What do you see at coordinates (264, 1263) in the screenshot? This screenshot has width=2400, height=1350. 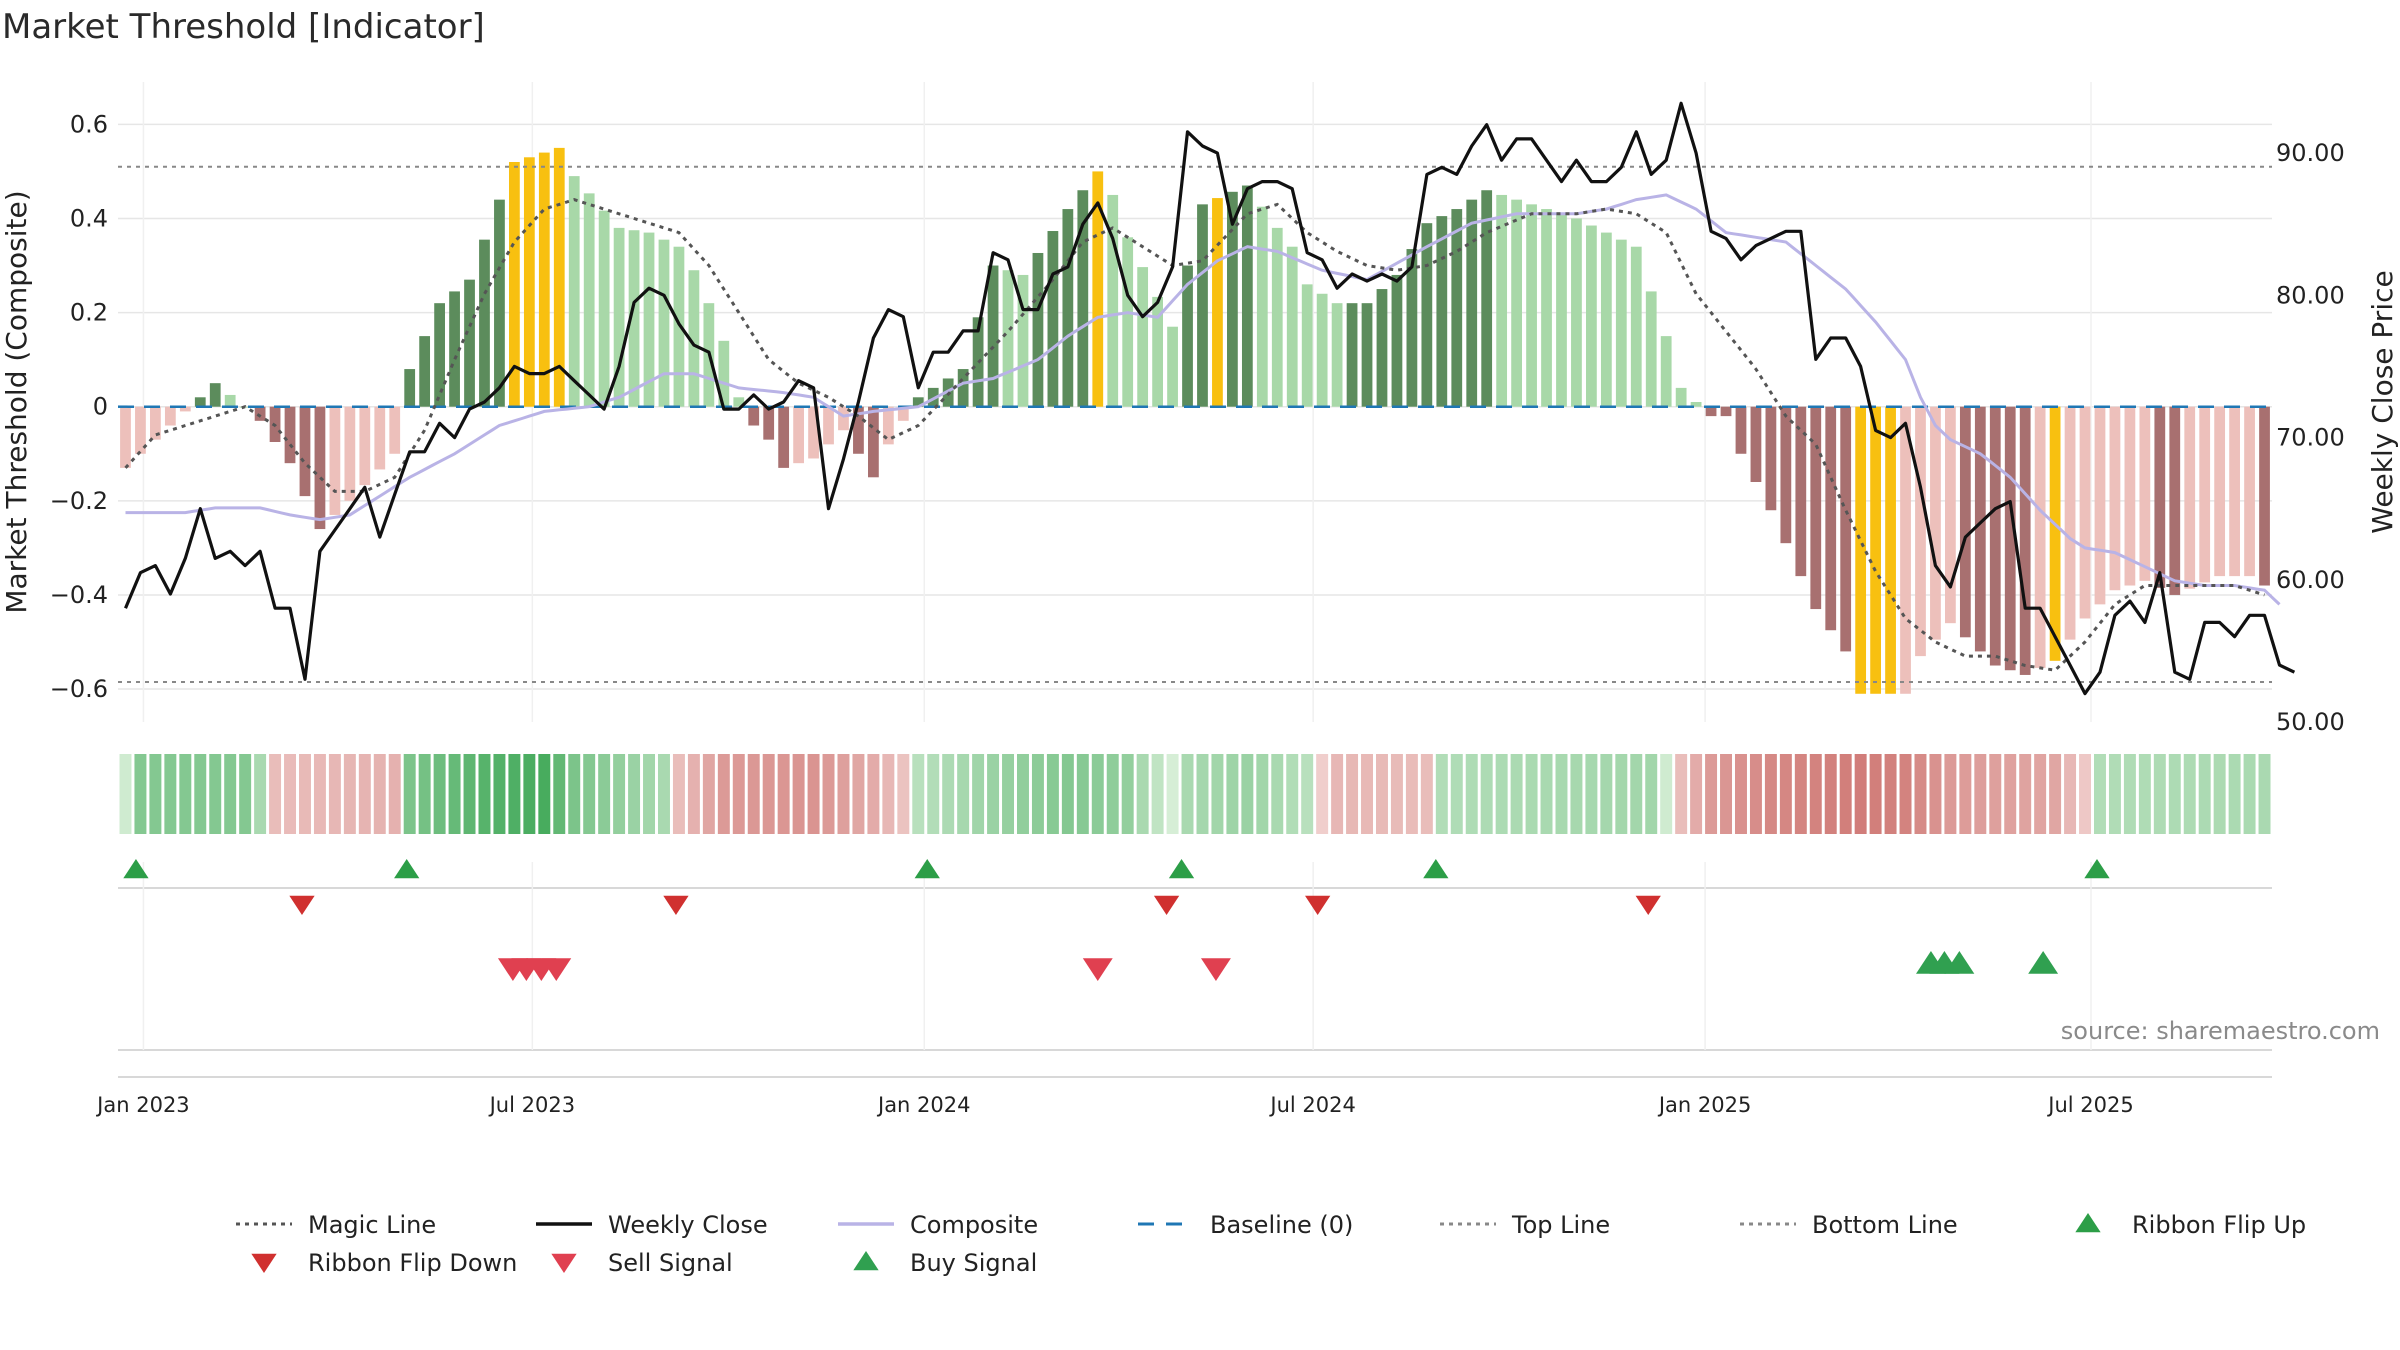 I see `legend-swatch` at bounding box center [264, 1263].